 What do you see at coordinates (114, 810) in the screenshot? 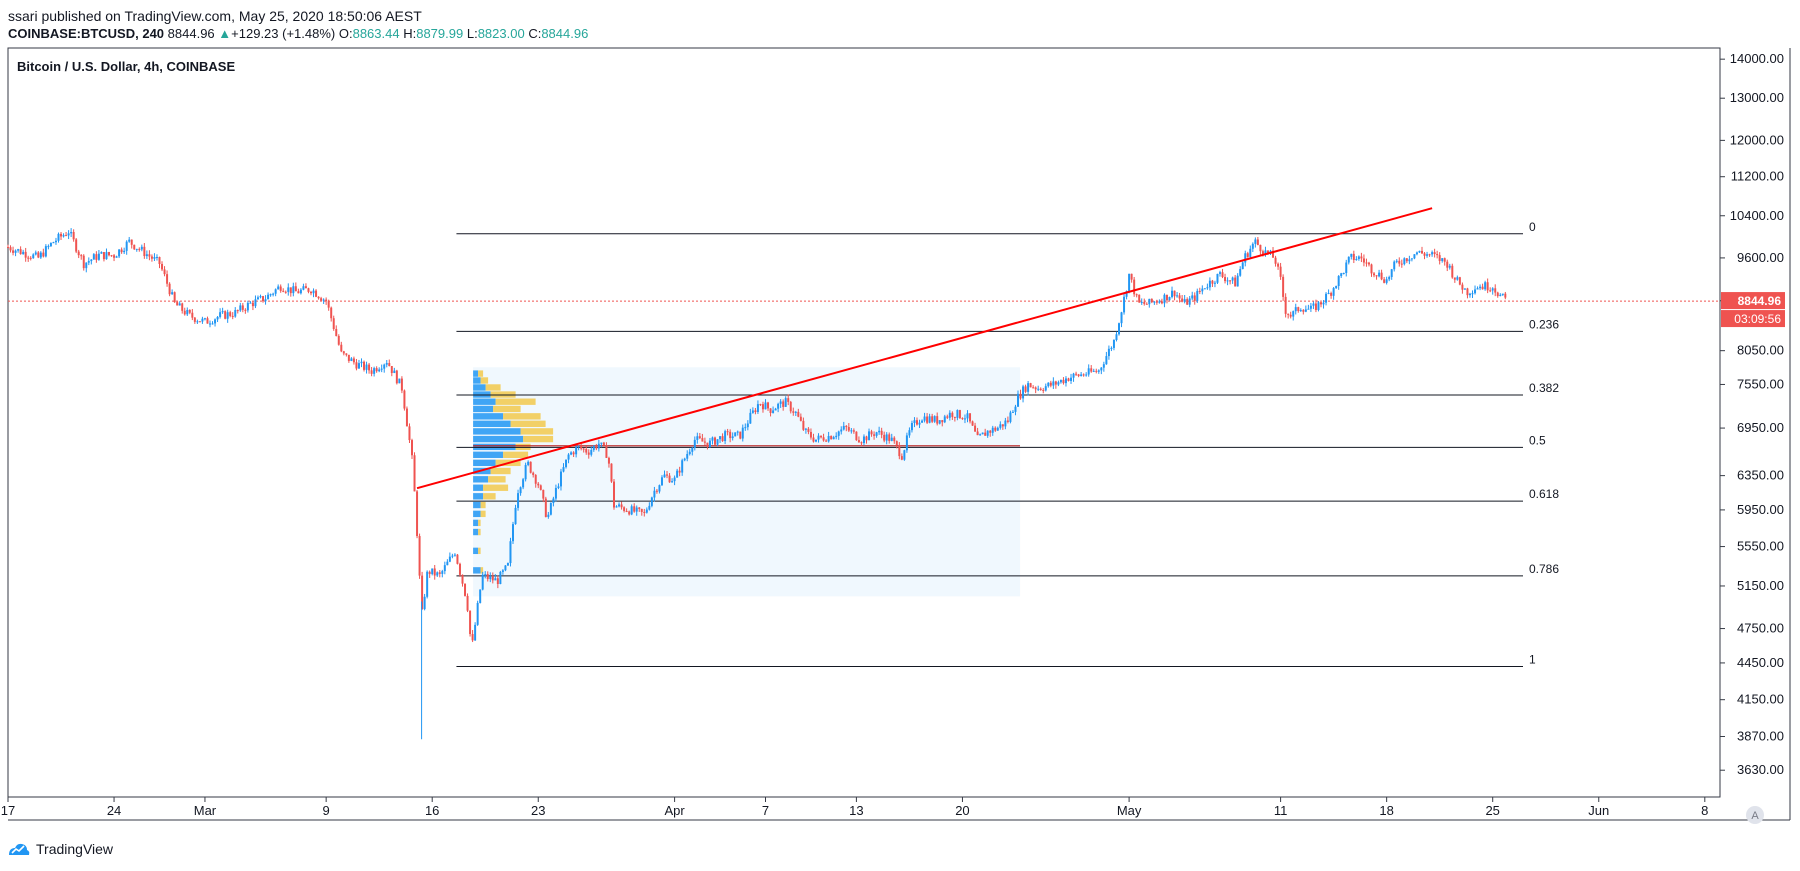
I see `x-tick-label: 24` at bounding box center [114, 810].